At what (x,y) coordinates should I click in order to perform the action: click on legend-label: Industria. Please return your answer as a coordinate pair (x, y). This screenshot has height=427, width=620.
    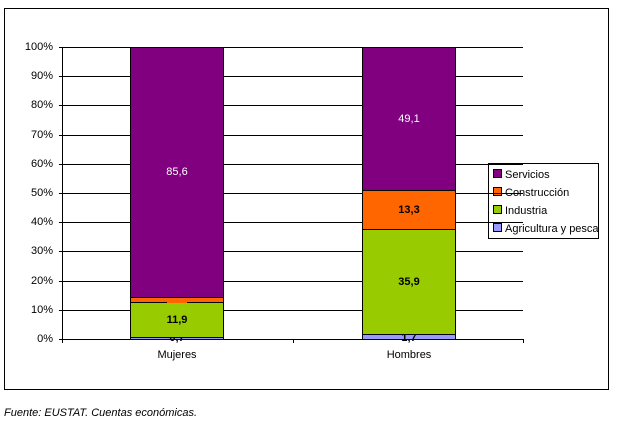
    Looking at the image, I should click on (526, 211).